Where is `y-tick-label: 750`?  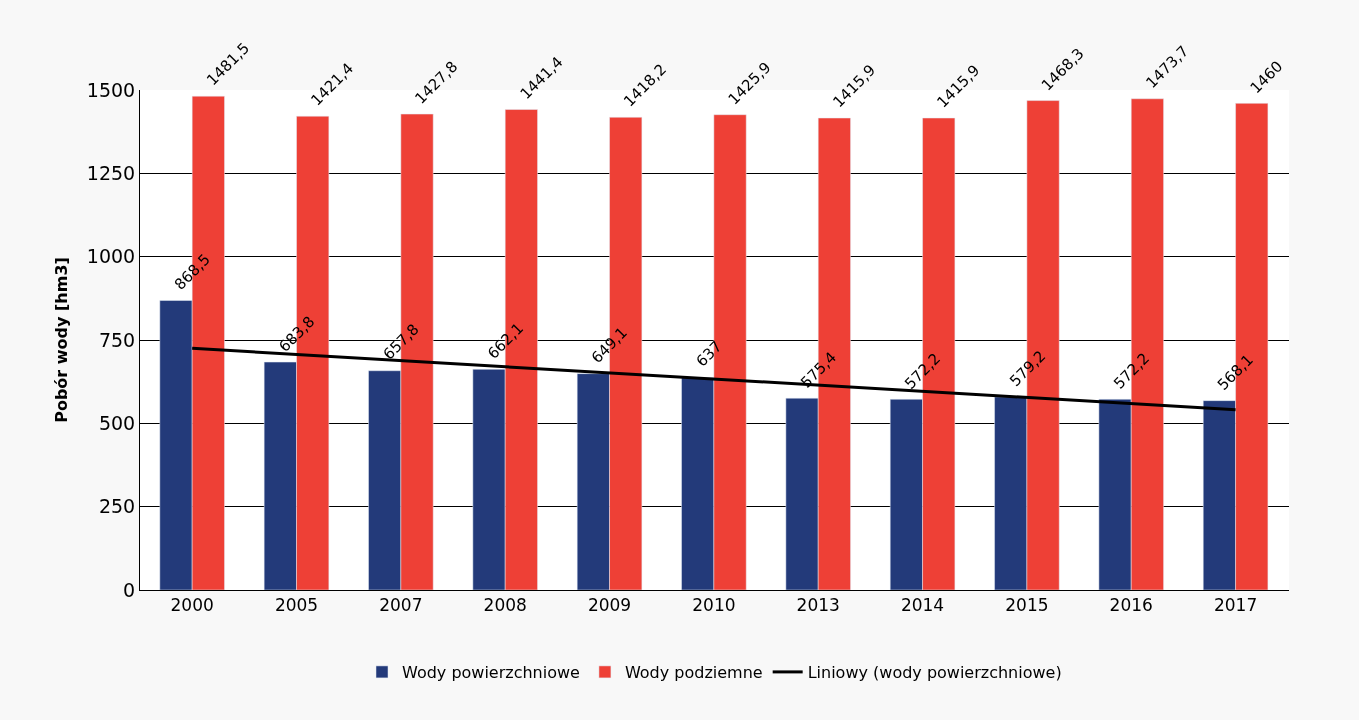
y-tick-label: 750 is located at coordinates (117, 339).